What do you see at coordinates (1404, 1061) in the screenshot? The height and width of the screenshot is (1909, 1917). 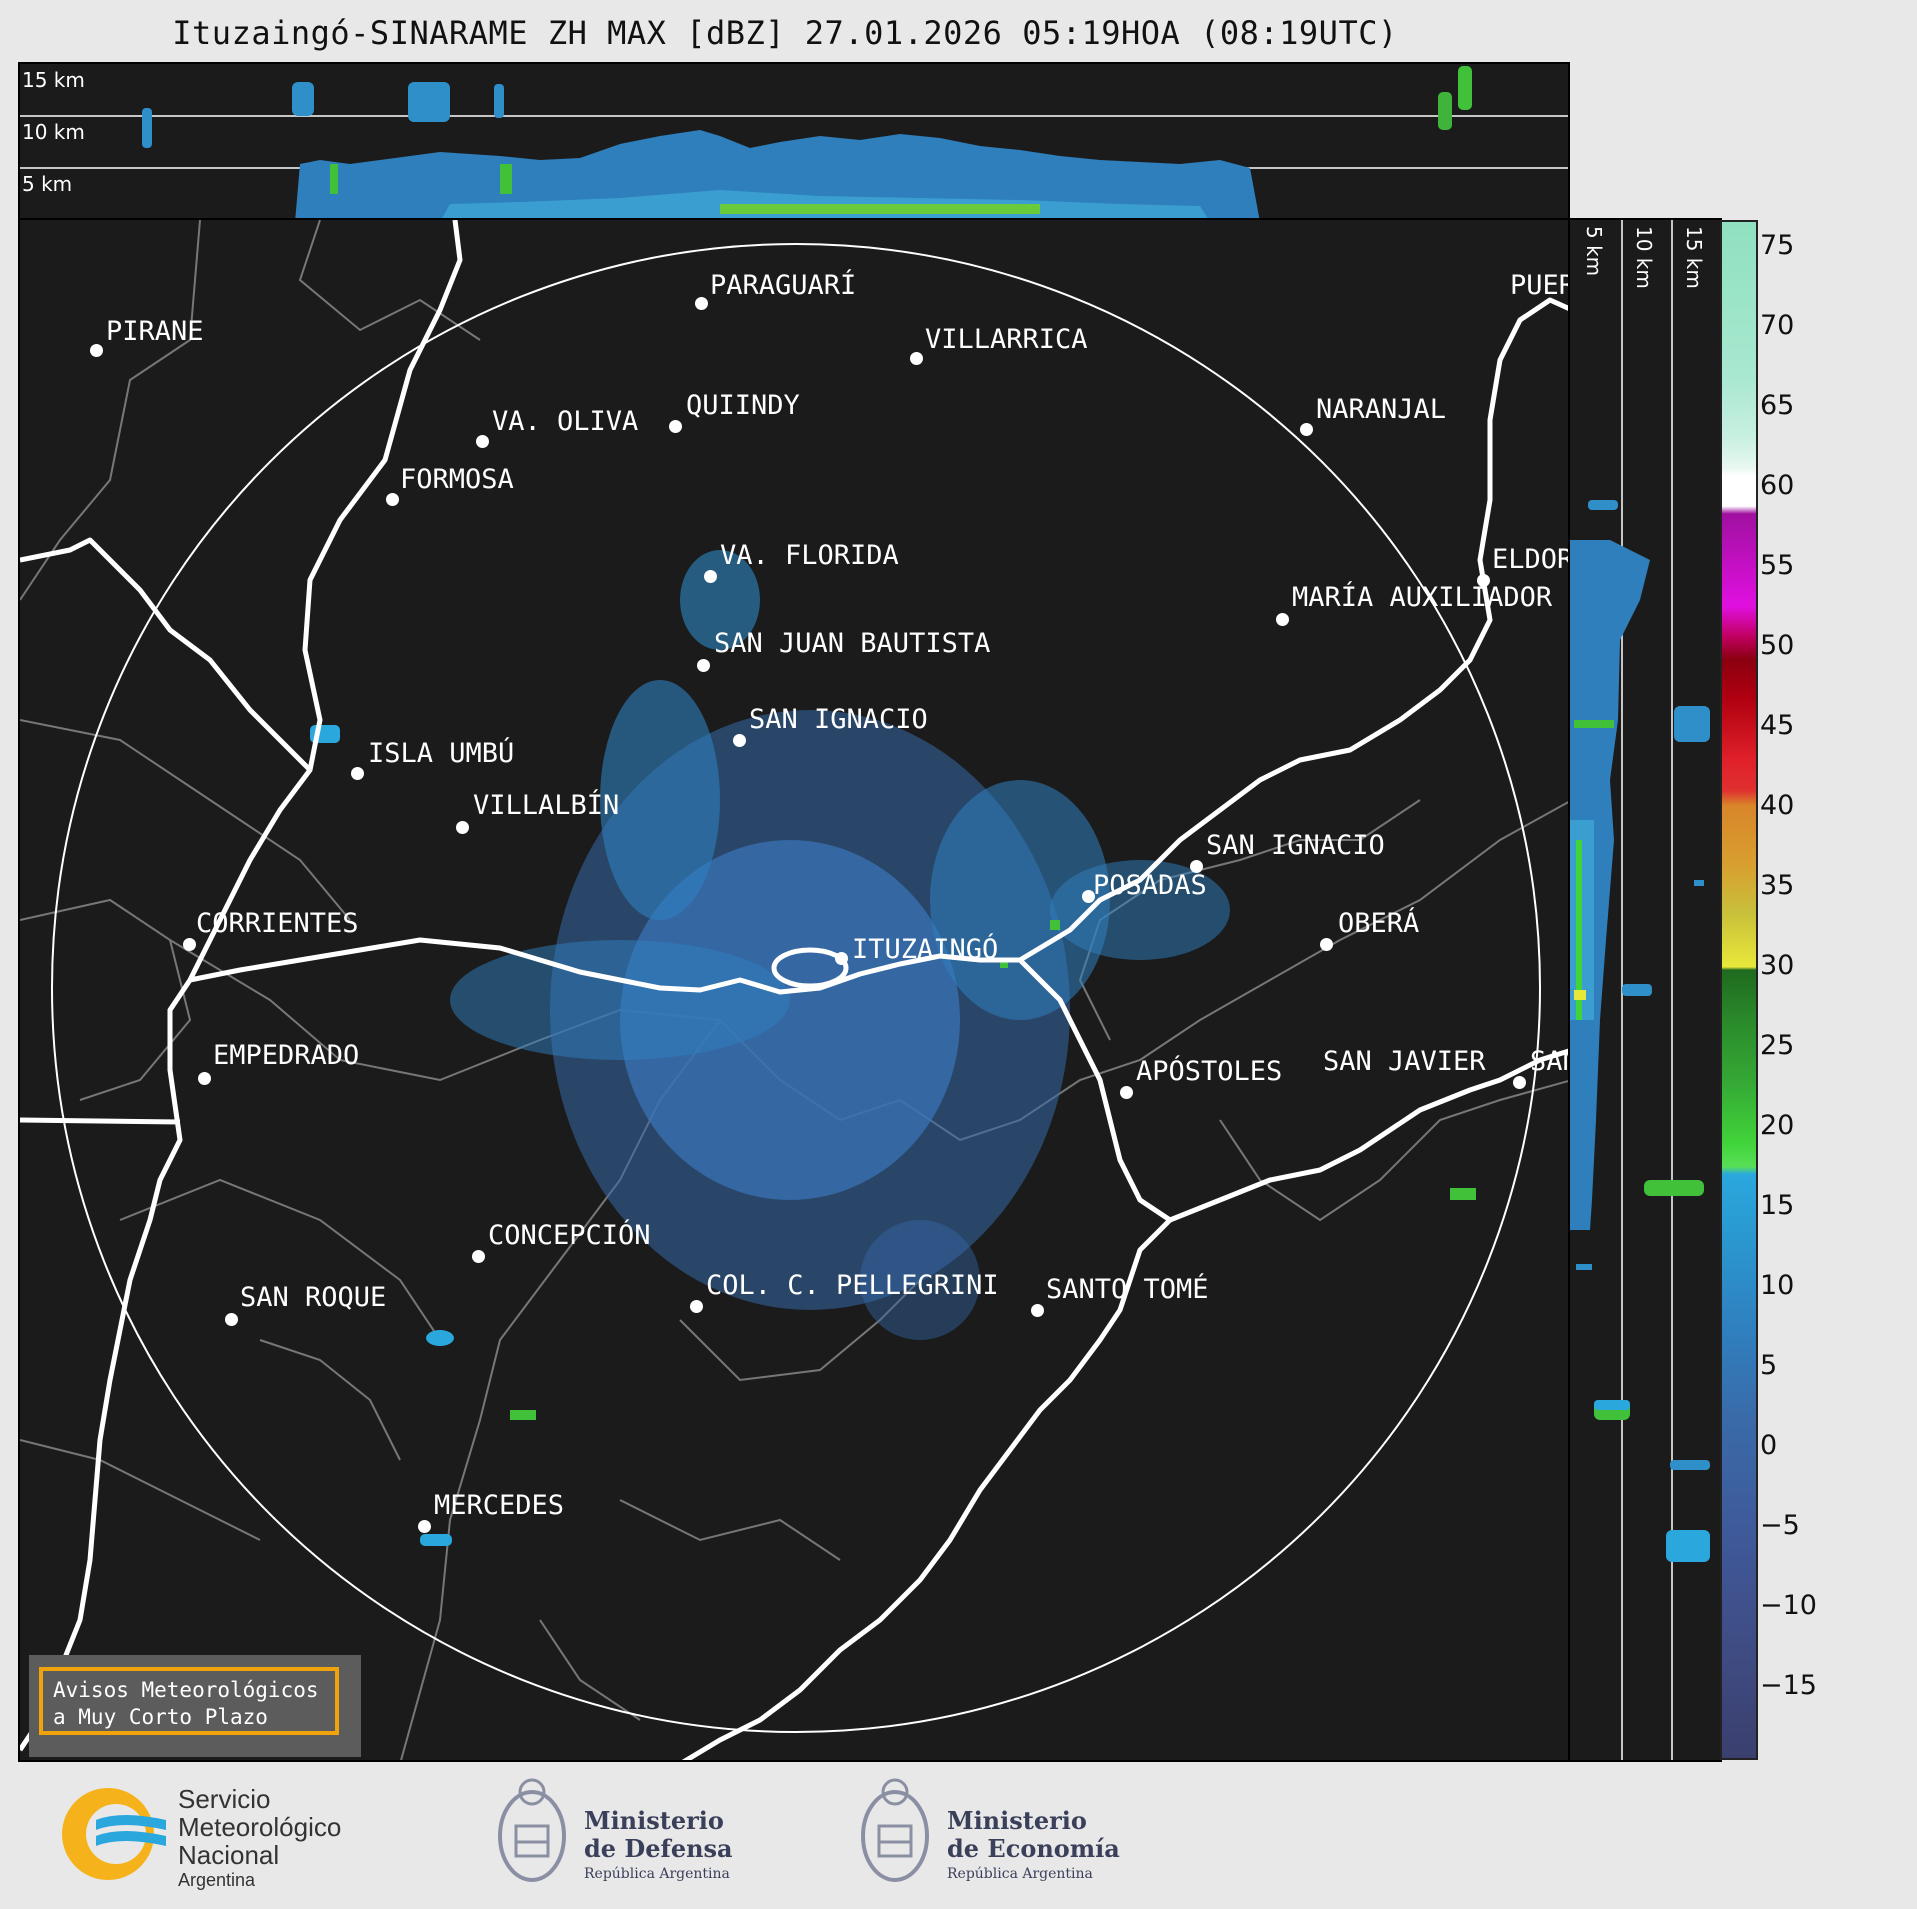 I see `city-label-san-javier: SAN JAVIER` at bounding box center [1404, 1061].